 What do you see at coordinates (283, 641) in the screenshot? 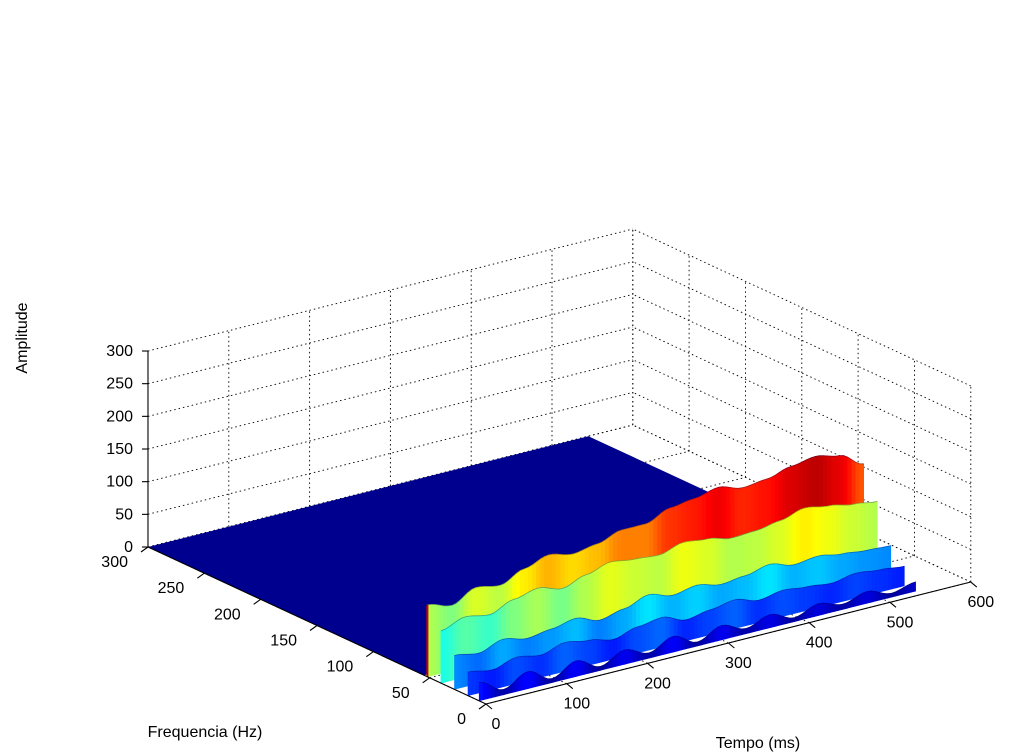
I see `y-tick-label: 150` at bounding box center [283, 641].